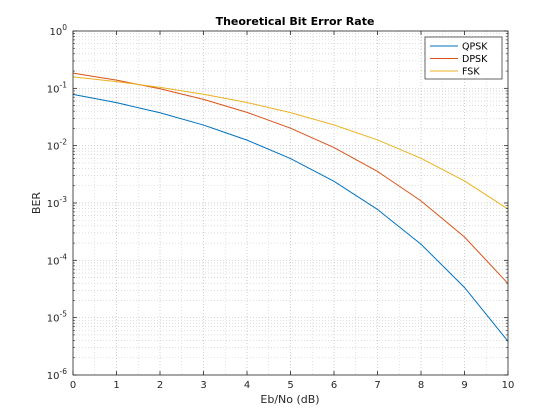  I want to click on x-tick-label: 3, so click(203, 385).